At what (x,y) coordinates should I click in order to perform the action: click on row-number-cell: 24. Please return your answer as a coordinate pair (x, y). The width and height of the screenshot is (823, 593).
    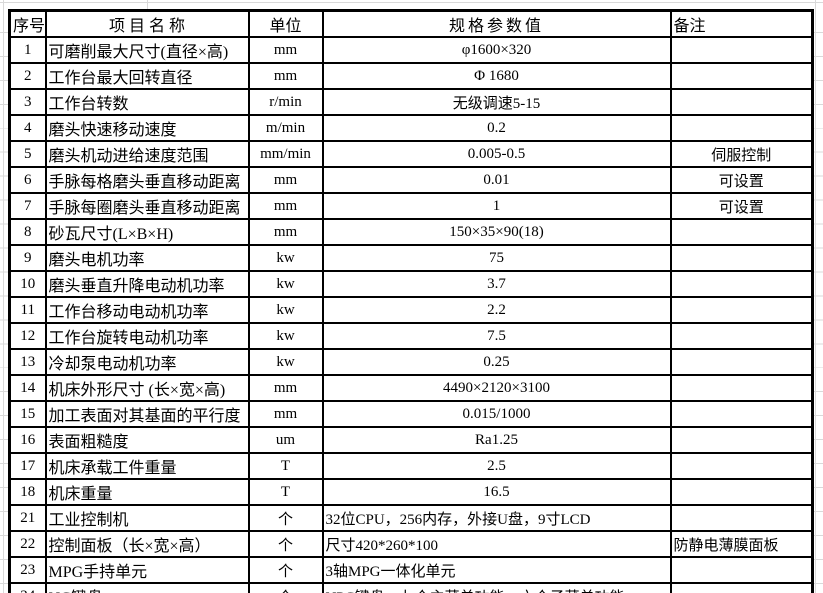
    Looking at the image, I should click on (27, 587).